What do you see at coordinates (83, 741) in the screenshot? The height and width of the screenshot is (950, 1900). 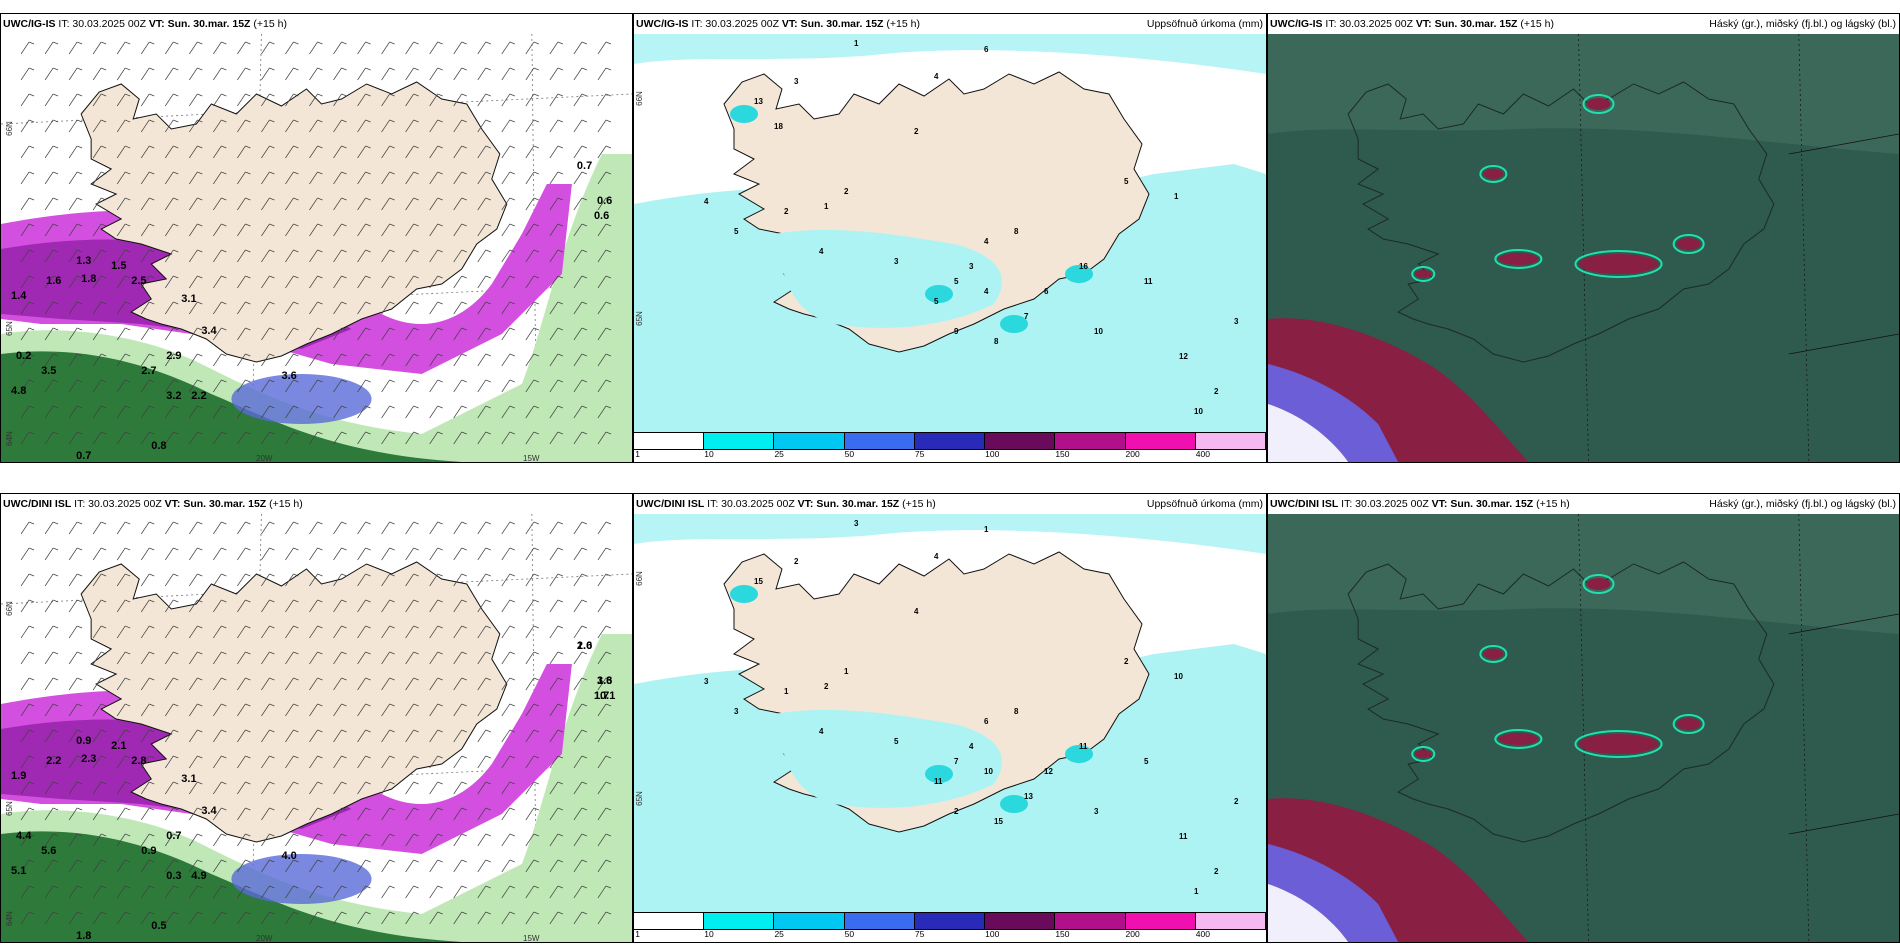 I see `wind-value-label: 0.9` at bounding box center [83, 741].